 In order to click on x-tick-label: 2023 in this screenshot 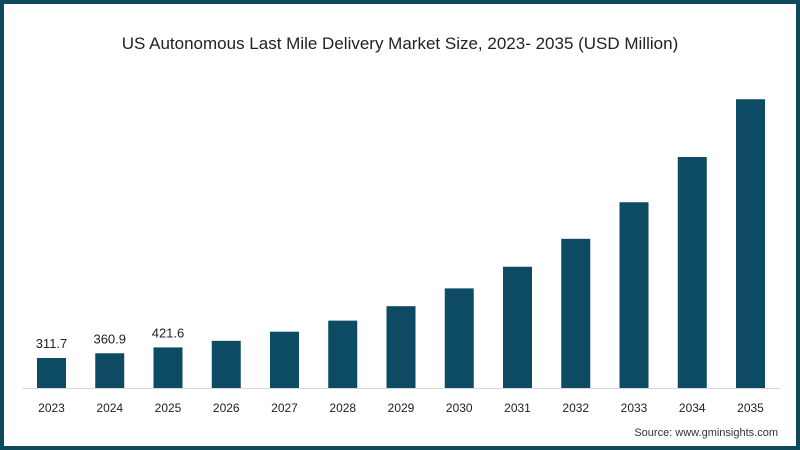, I will do `click(51, 408)`.